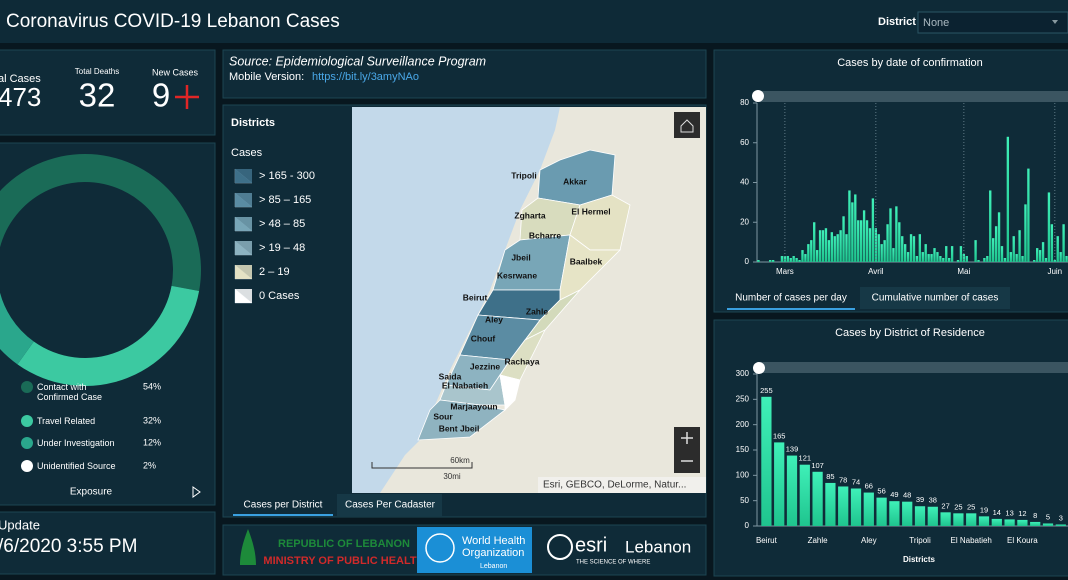  What do you see at coordinates (818, 540) in the screenshot?
I see `x-tick-label: Zahle` at bounding box center [818, 540].